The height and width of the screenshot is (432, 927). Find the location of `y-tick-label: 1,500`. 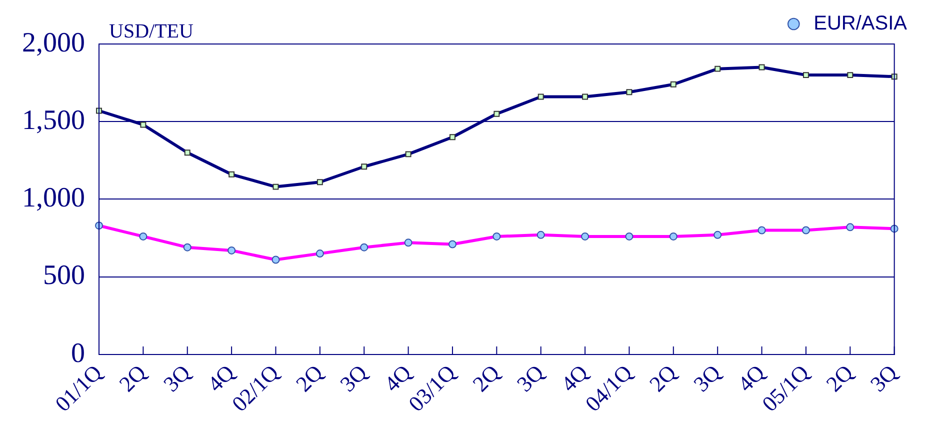

y-tick-label: 1,500 is located at coordinates (53, 120).